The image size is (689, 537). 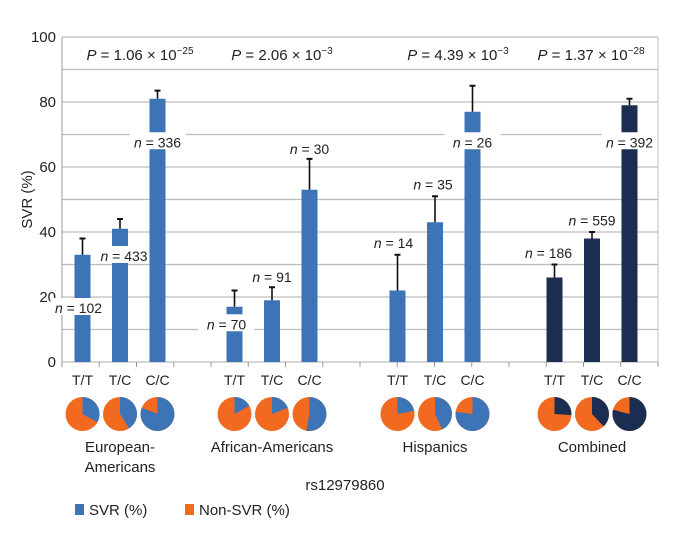 What do you see at coordinates (394, 243) in the screenshot?
I see `n-label: n = 14` at bounding box center [394, 243].